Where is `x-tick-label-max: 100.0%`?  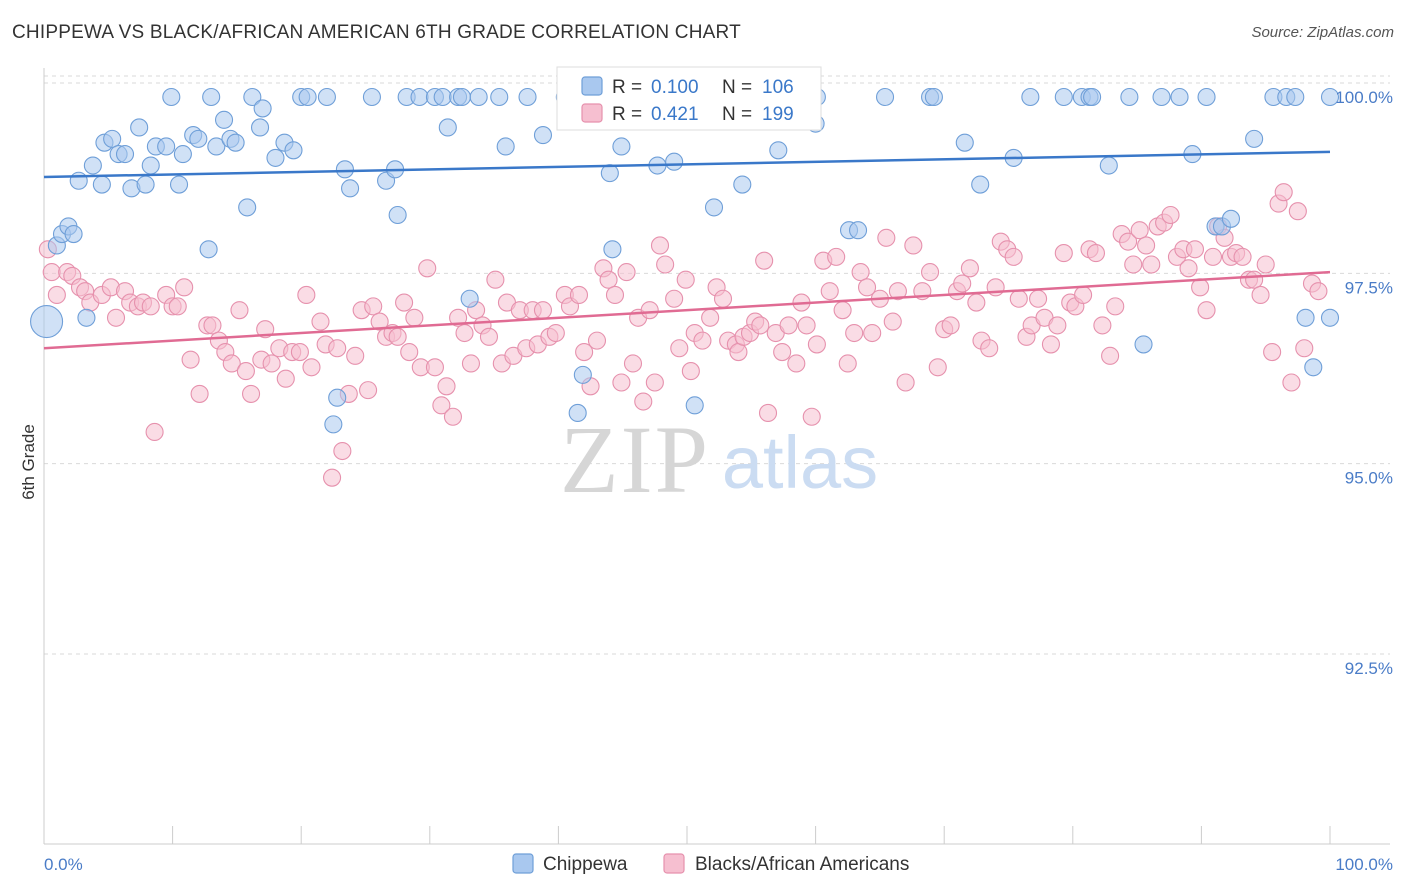 x-tick-label-max: 100.0% is located at coordinates (1364, 864).